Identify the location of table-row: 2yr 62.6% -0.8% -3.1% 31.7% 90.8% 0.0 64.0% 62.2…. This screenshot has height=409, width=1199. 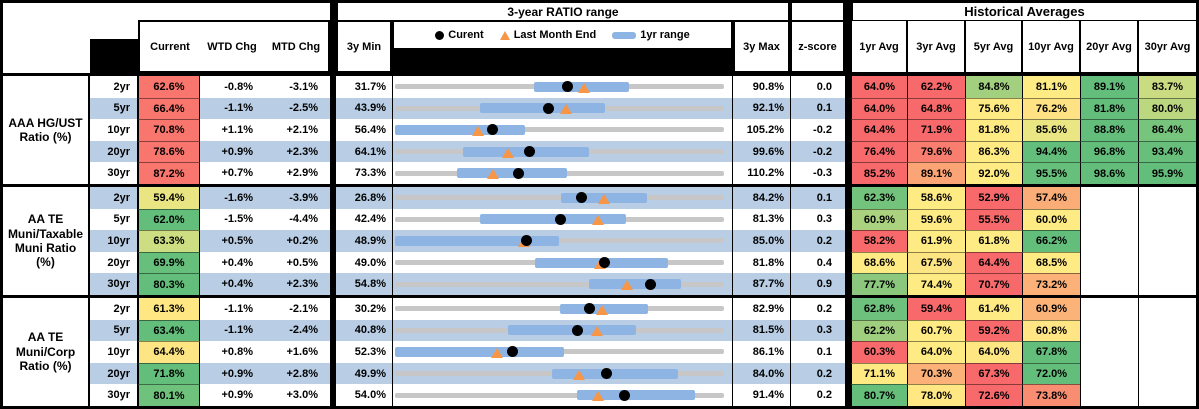
(599, 87).